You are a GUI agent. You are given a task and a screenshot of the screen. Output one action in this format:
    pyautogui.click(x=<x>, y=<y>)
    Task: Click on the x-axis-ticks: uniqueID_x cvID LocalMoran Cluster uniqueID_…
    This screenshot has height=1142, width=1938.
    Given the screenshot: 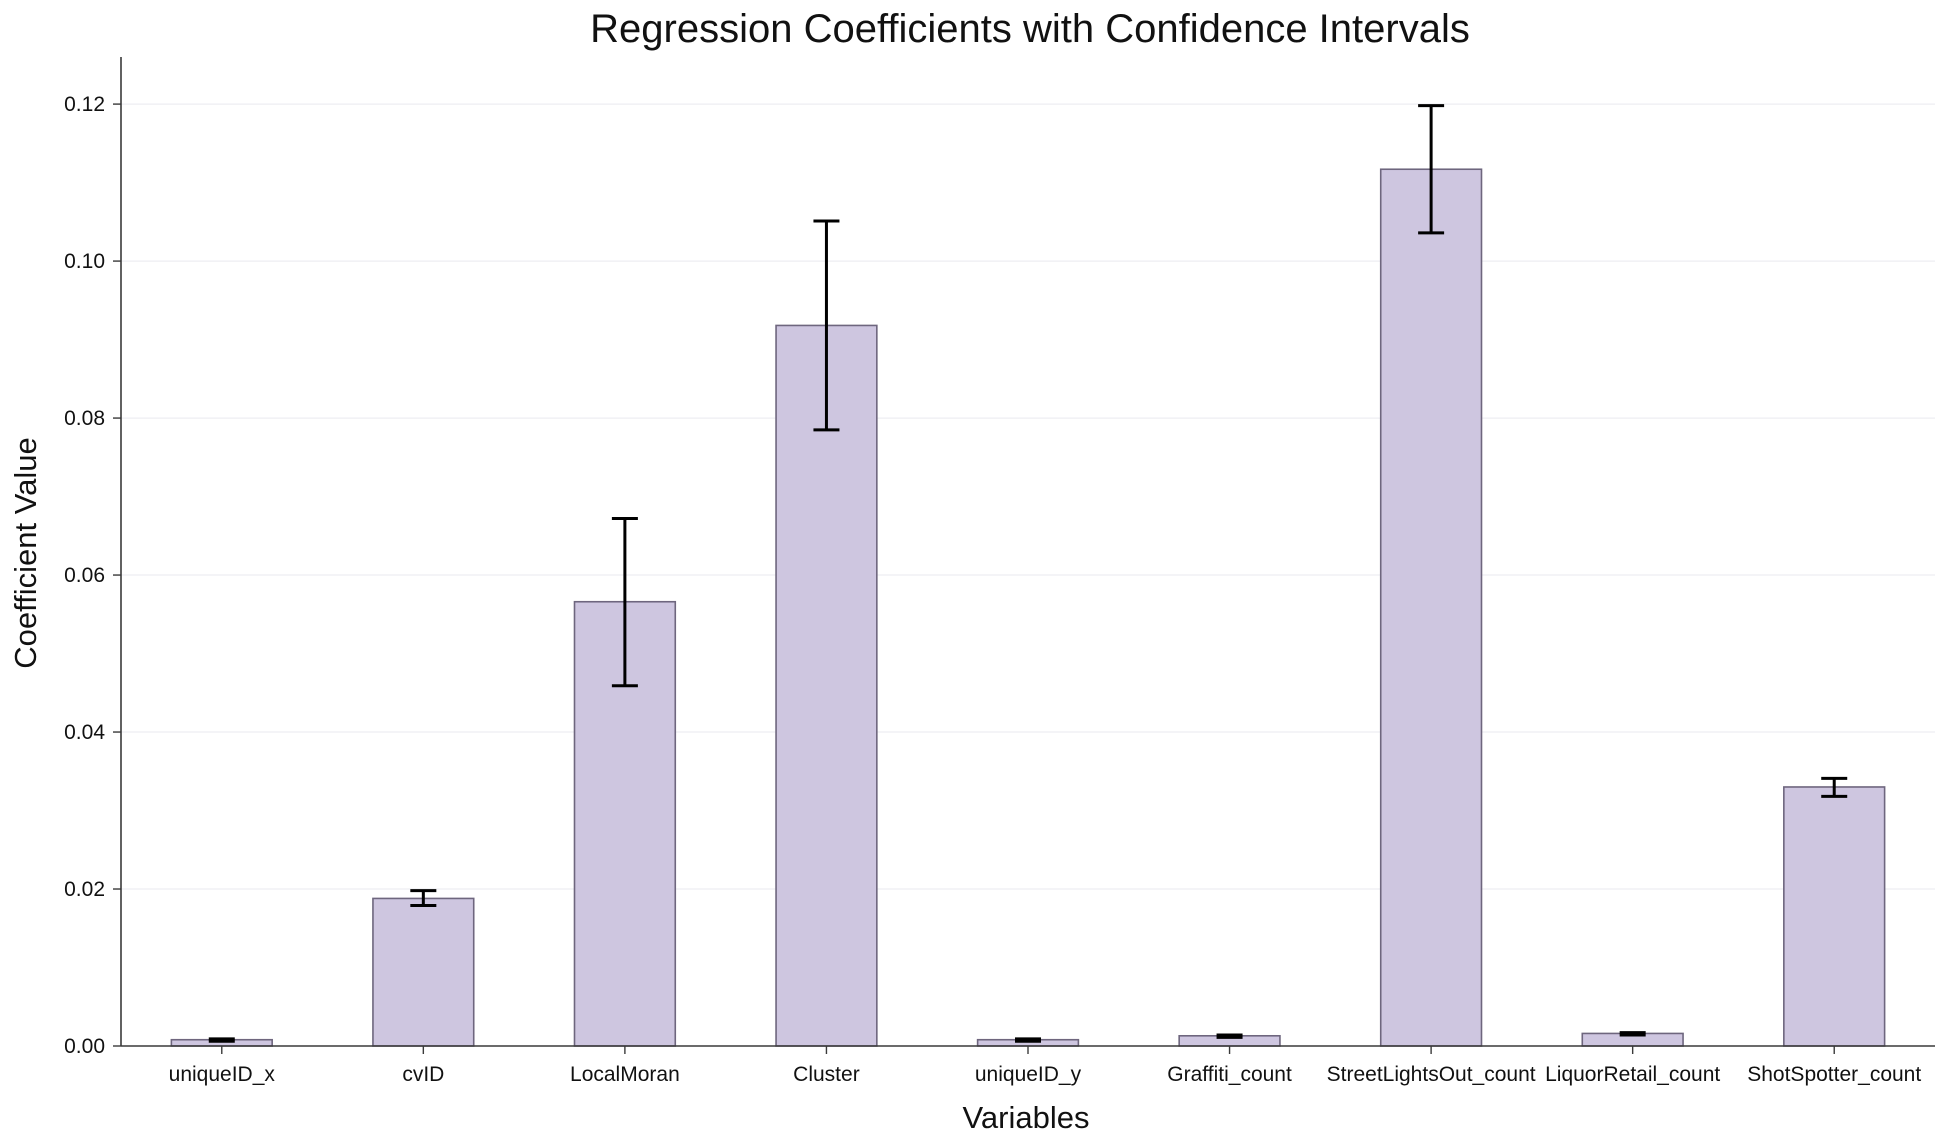 What is the action you would take?
    pyautogui.click(x=1045, y=1066)
    